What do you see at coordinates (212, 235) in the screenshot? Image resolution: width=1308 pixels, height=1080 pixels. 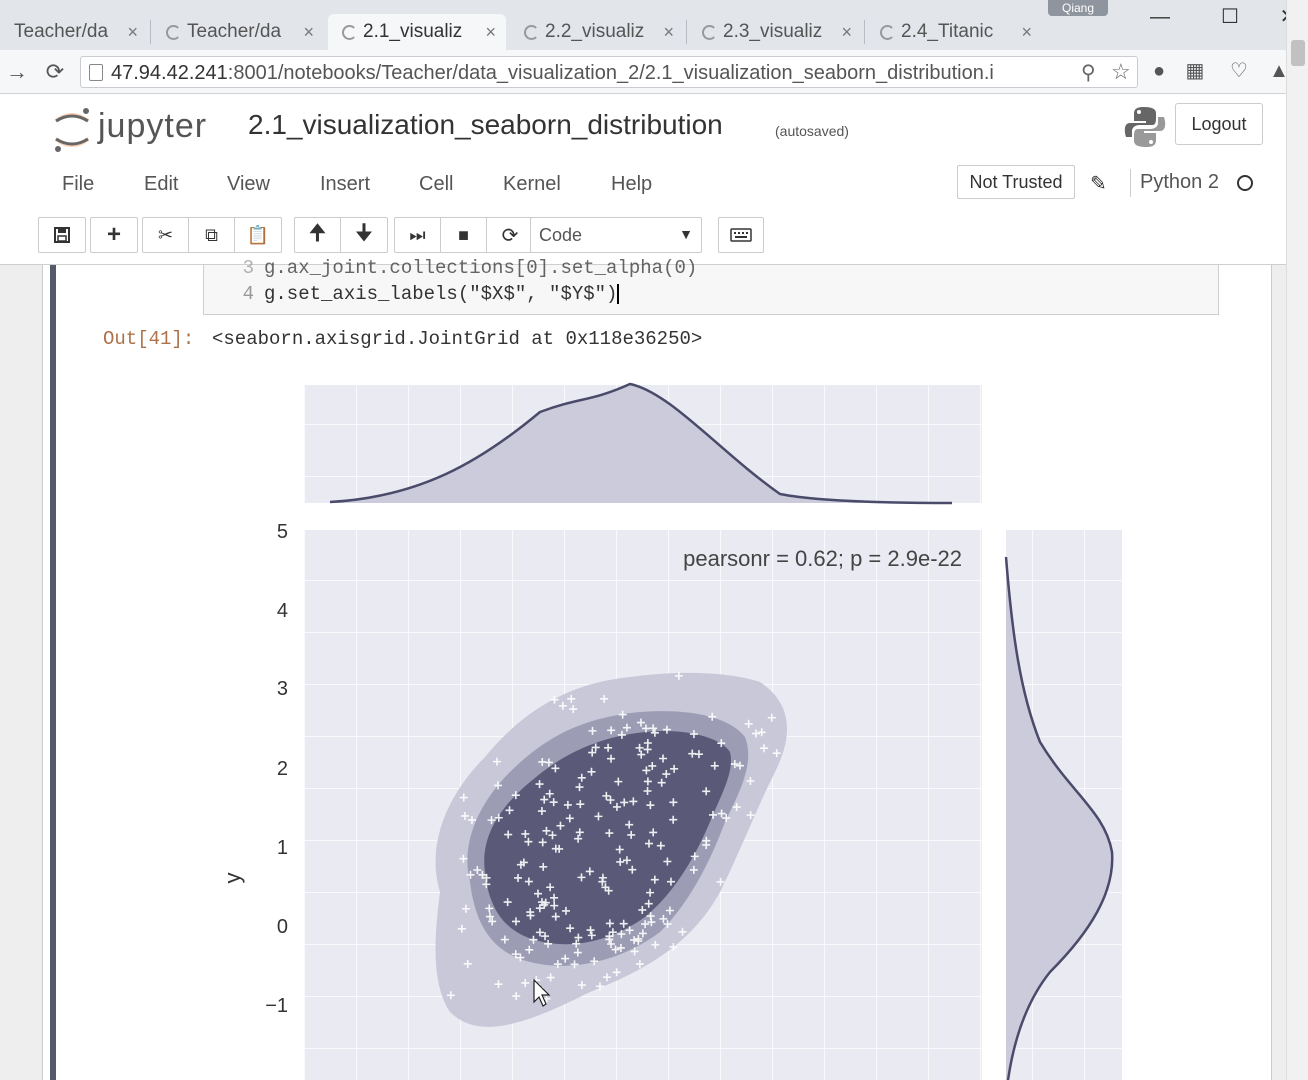 I see `copy-icon: ⧉` at bounding box center [212, 235].